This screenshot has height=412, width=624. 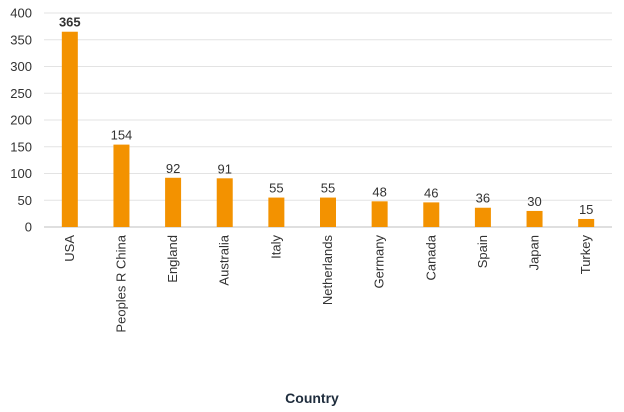 I want to click on x-tick-label: Germany, so click(x=379, y=262).